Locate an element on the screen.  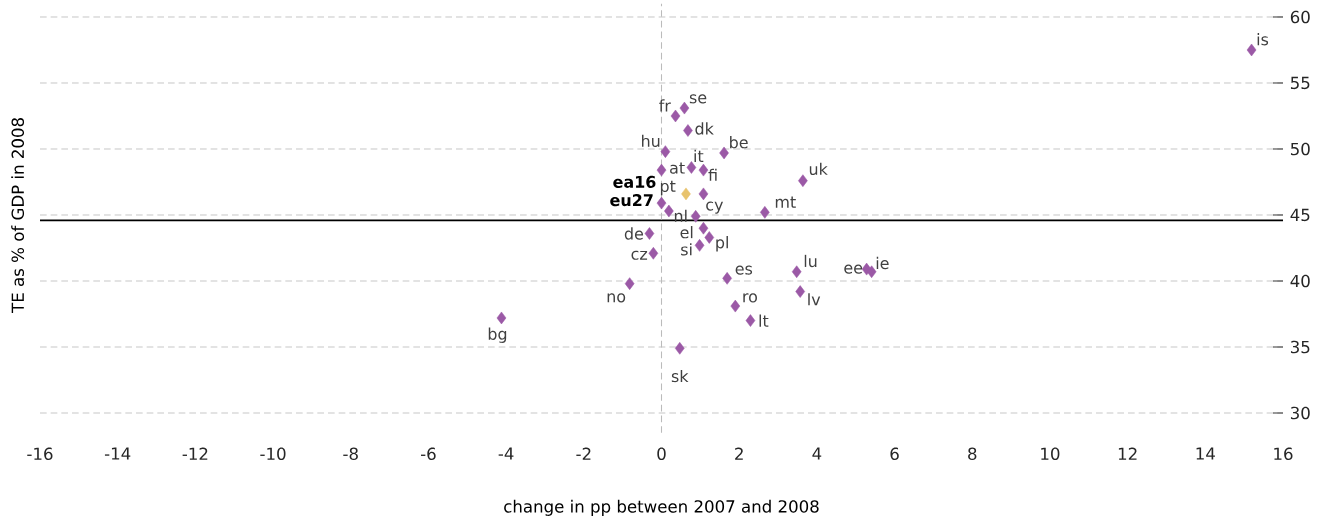
x-tick-label: -10 is located at coordinates (273, 454).